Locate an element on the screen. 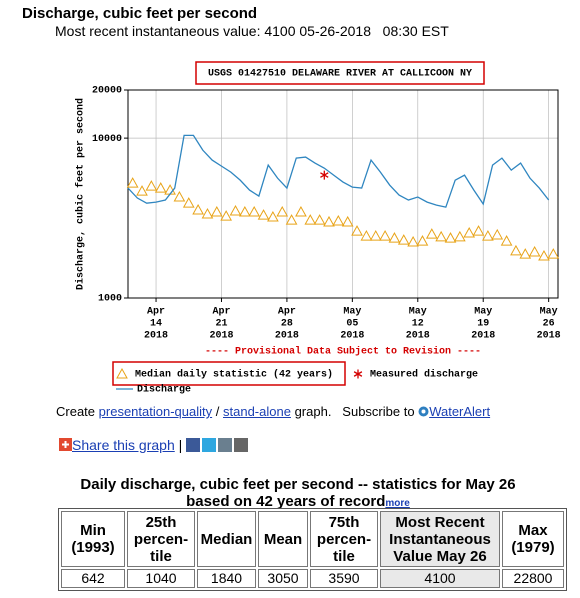 This screenshot has width=580, height=598. y-axis-label: Discharge, cubic feet per second is located at coordinates (81, 194).